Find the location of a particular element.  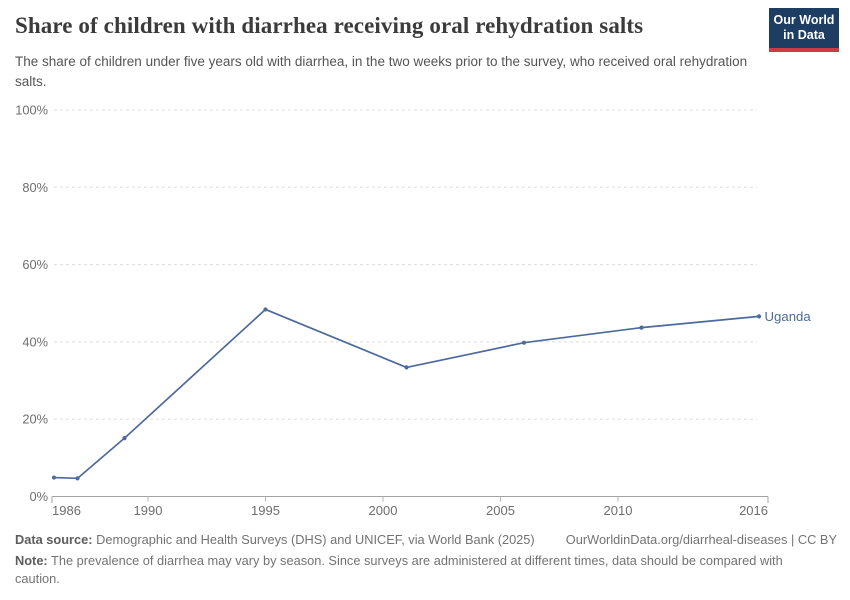

x-tick-label: 2000 is located at coordinates (383, 510).